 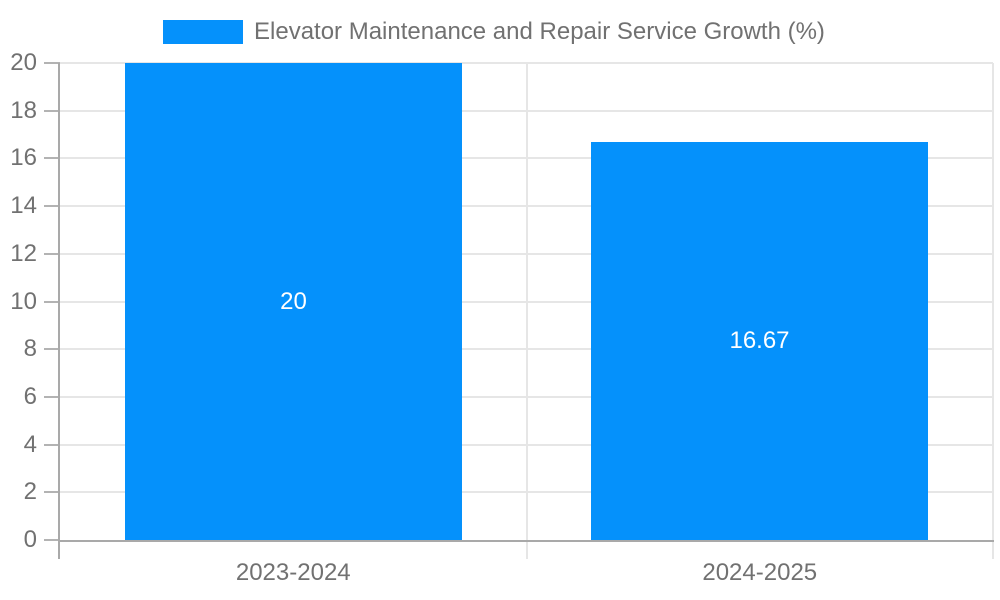 I want to click on y-axis-tick-label: 12, so click(x=23, y=253).